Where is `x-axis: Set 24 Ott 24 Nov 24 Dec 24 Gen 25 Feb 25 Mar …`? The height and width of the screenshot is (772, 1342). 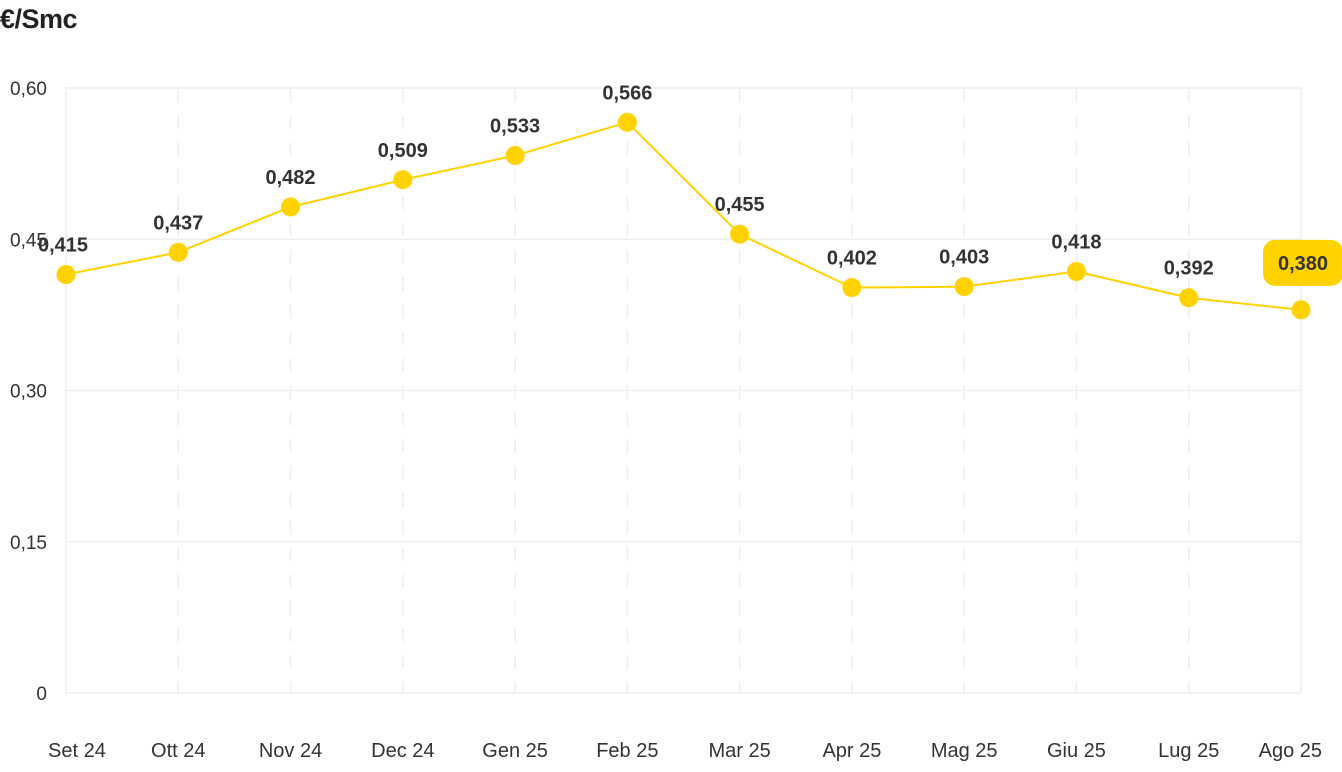
x-axis: Set 24 Ott 24 Nov 24 Dec 24 Gen 25 Feb 25 Mar … is located at coordinates (685, 751).